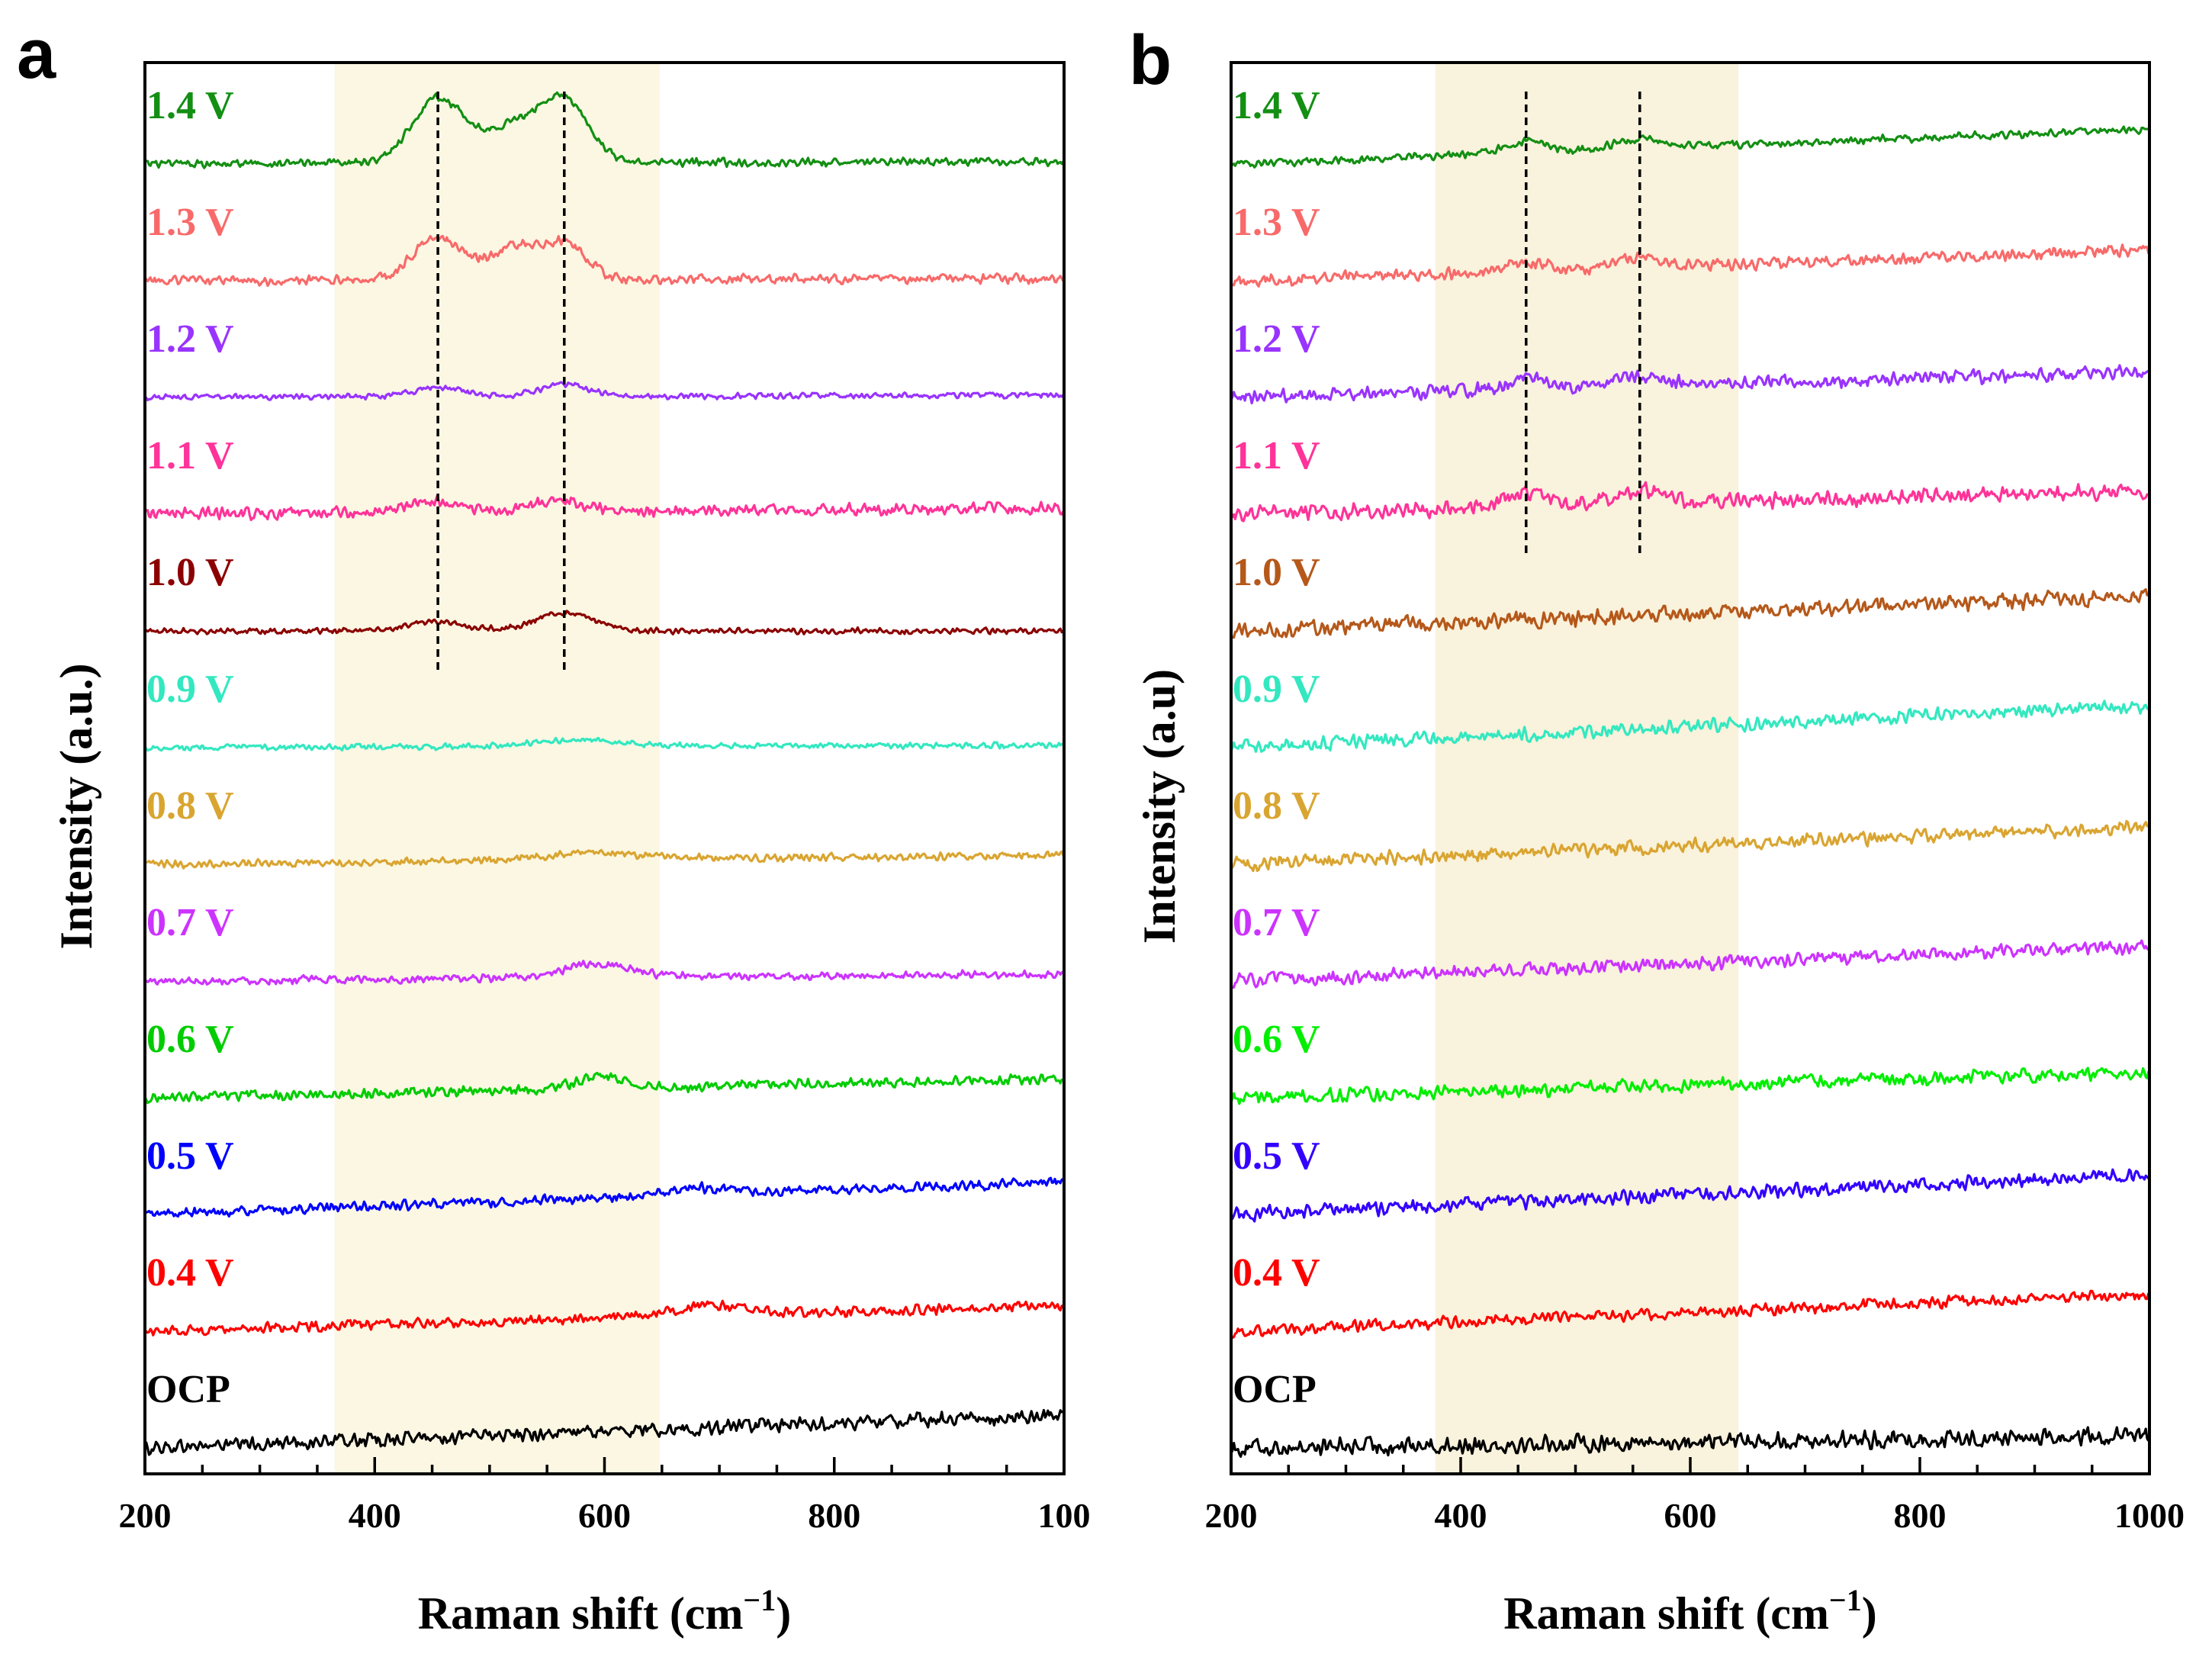  What do you see at coordinates (1159, 806) in the screenshot?
I see `y-axis-title: Intensity (a.u)` at bounding box center [1159, 806].